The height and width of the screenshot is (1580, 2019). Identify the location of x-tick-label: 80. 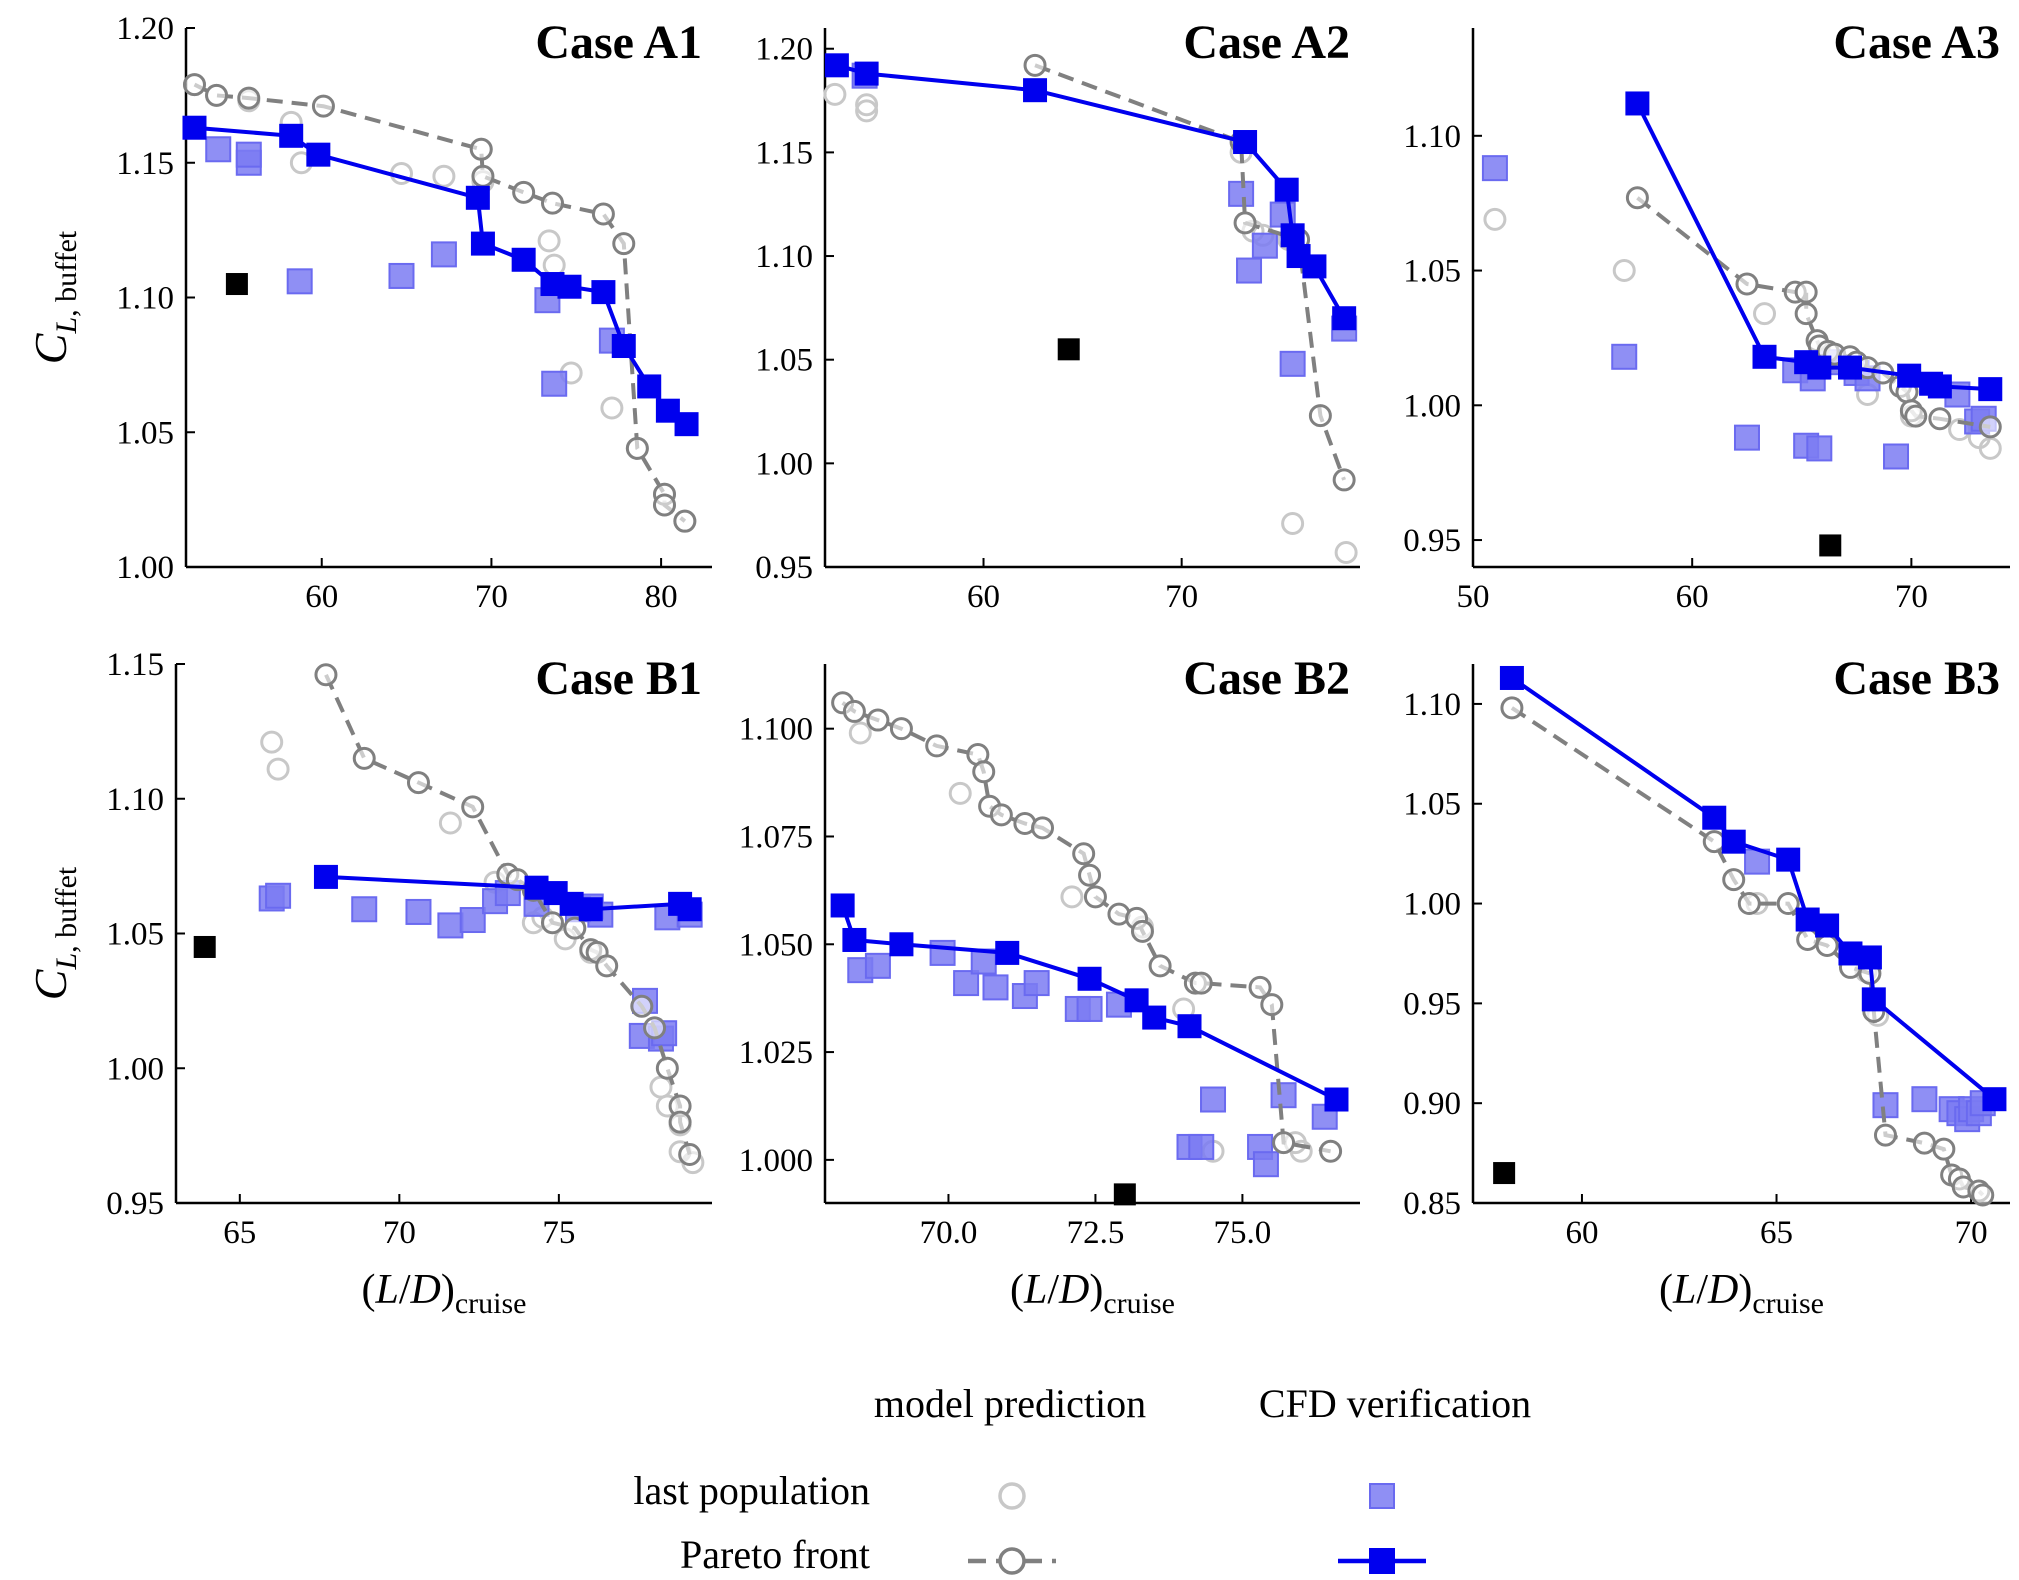
(661, 597).